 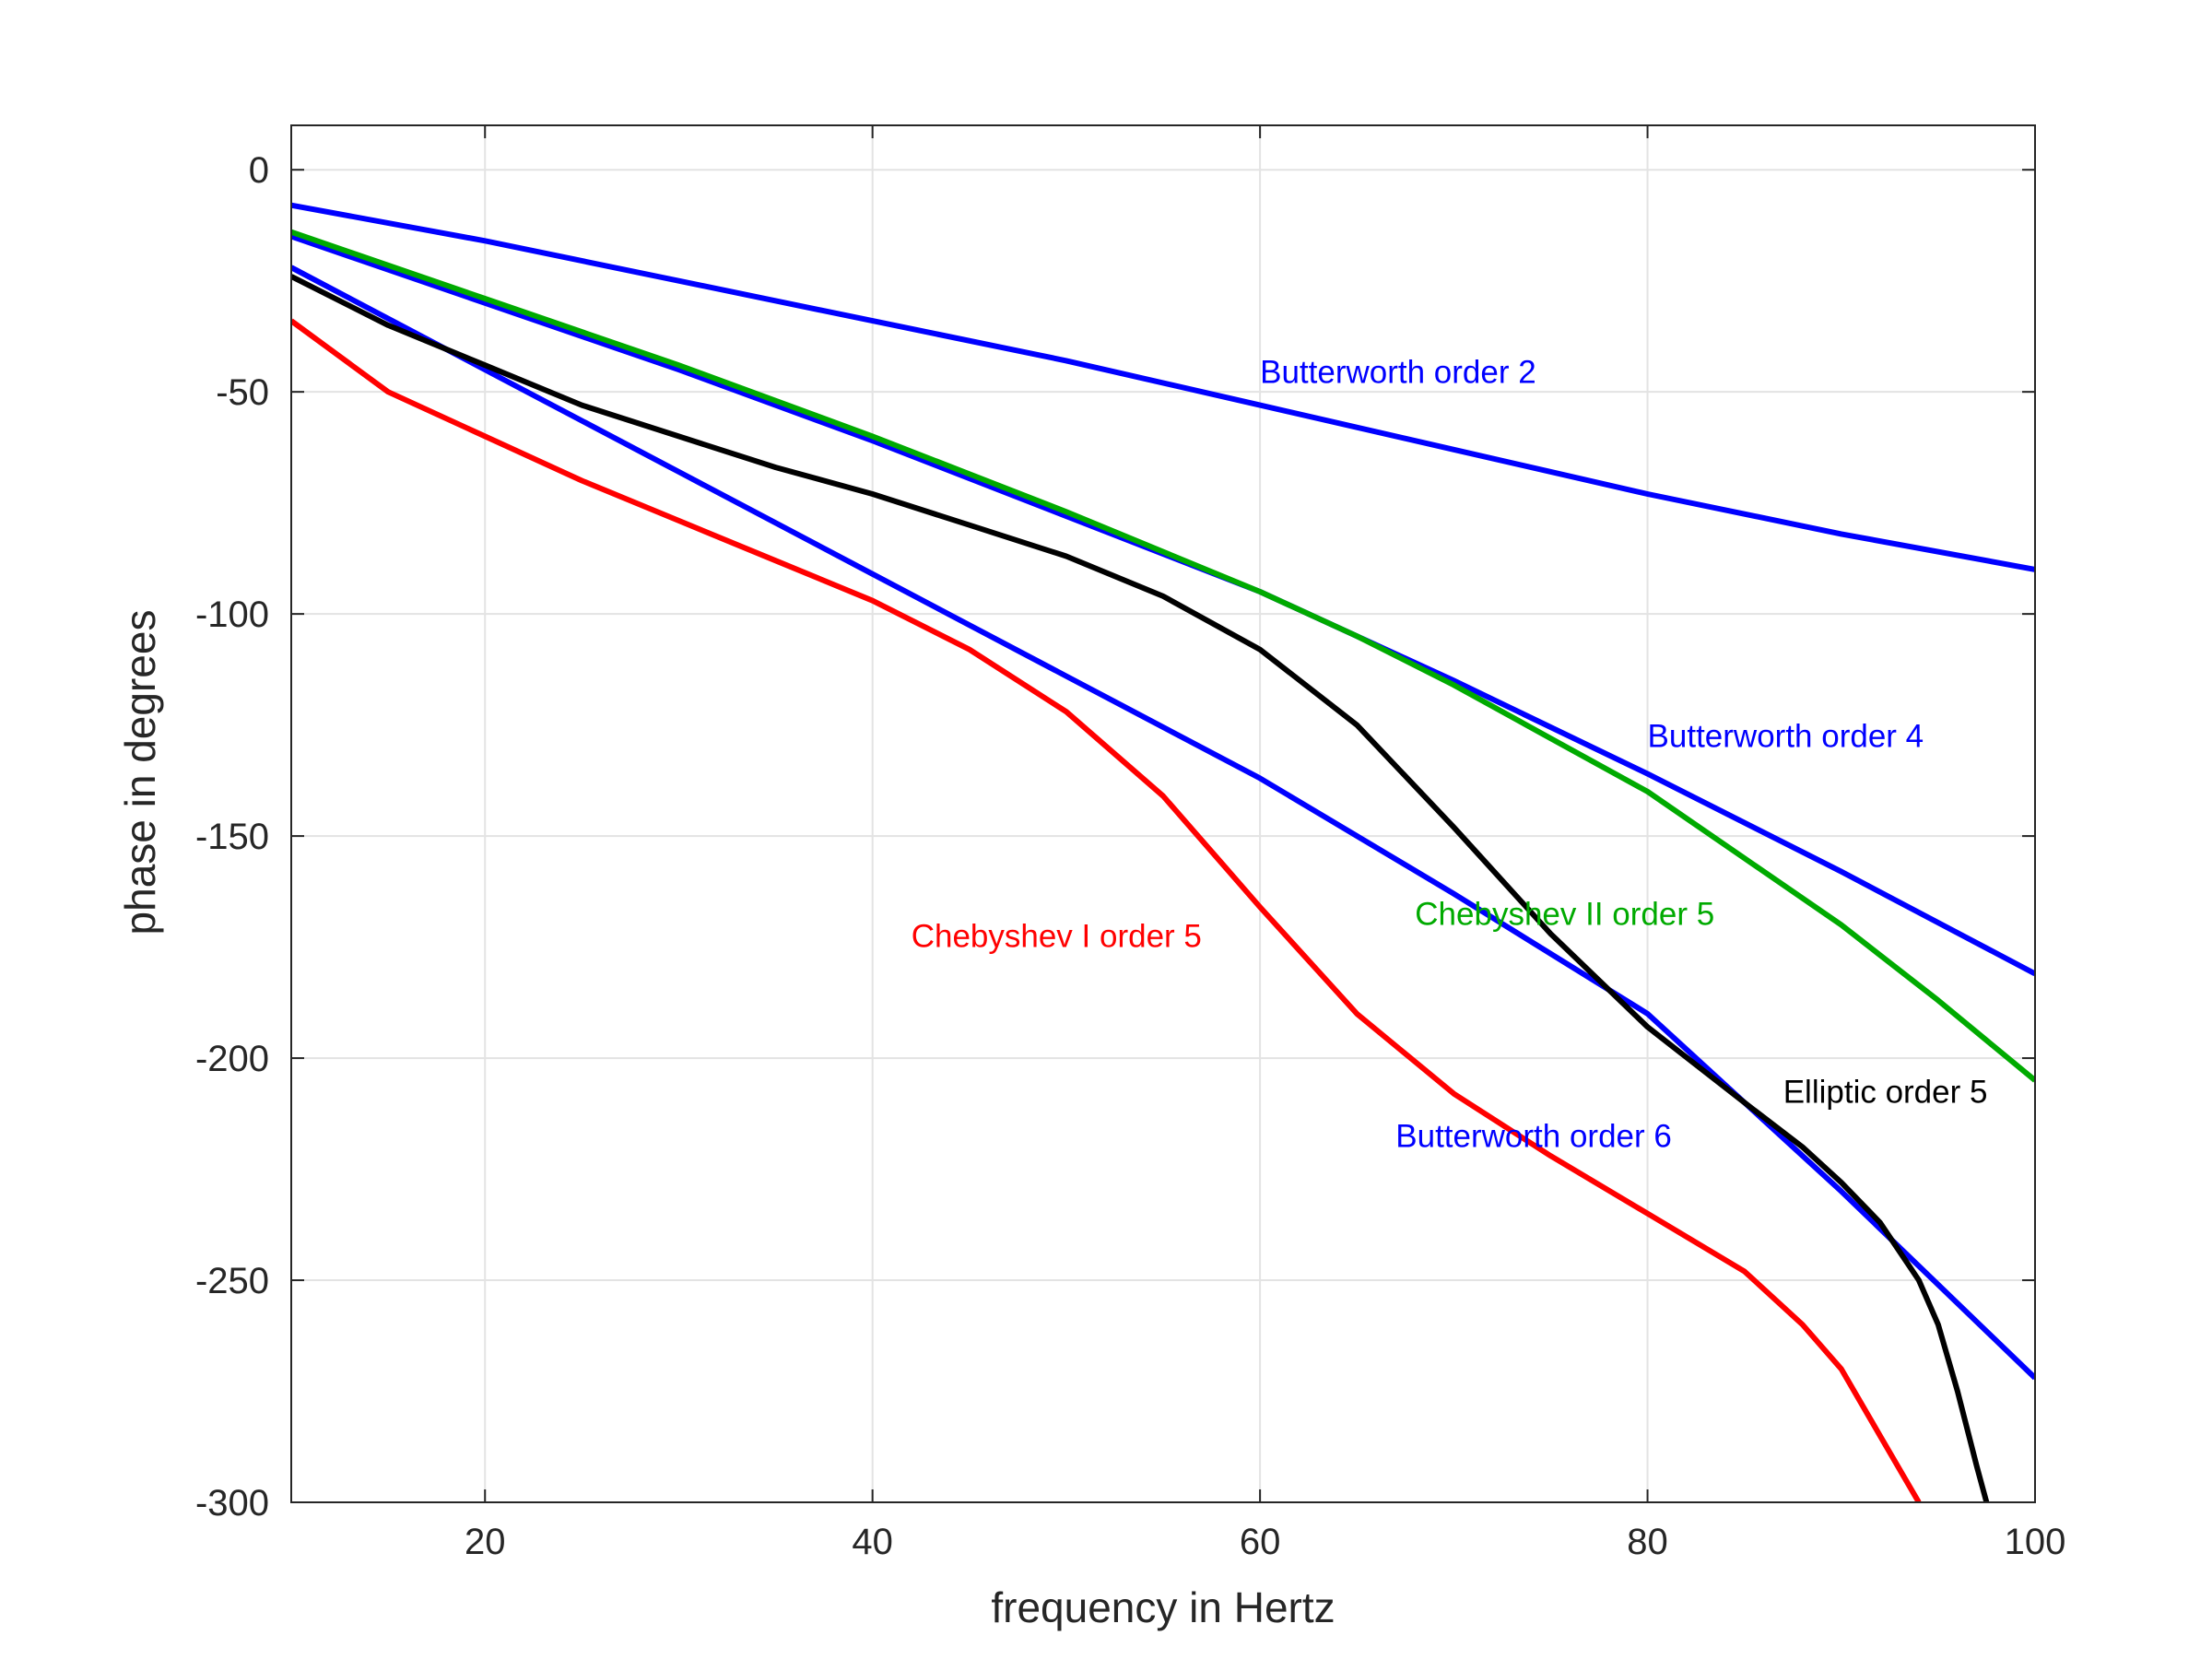 I want to click on x-tick-label: 60, so click(x=1260, y=1542).